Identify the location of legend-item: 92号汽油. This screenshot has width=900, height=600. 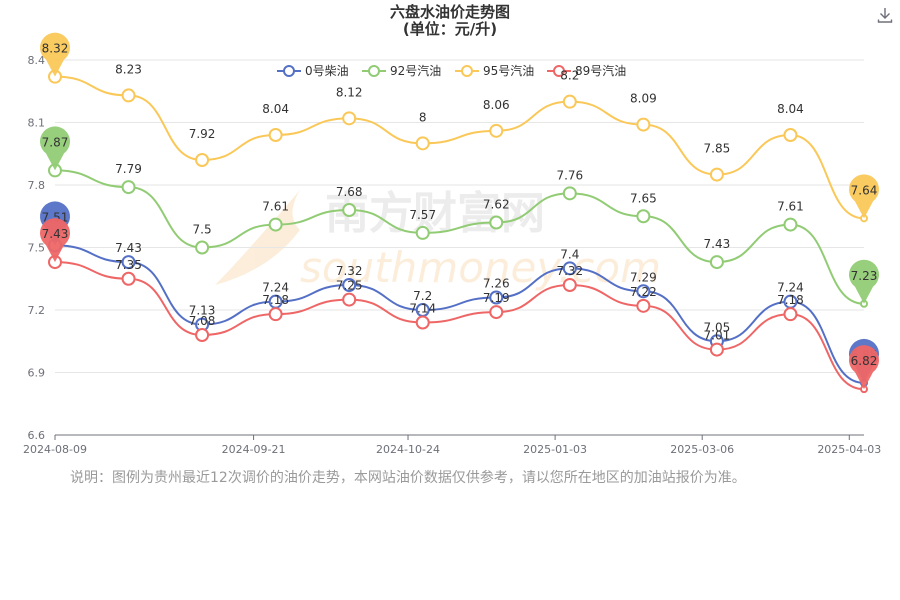
(401, 70).